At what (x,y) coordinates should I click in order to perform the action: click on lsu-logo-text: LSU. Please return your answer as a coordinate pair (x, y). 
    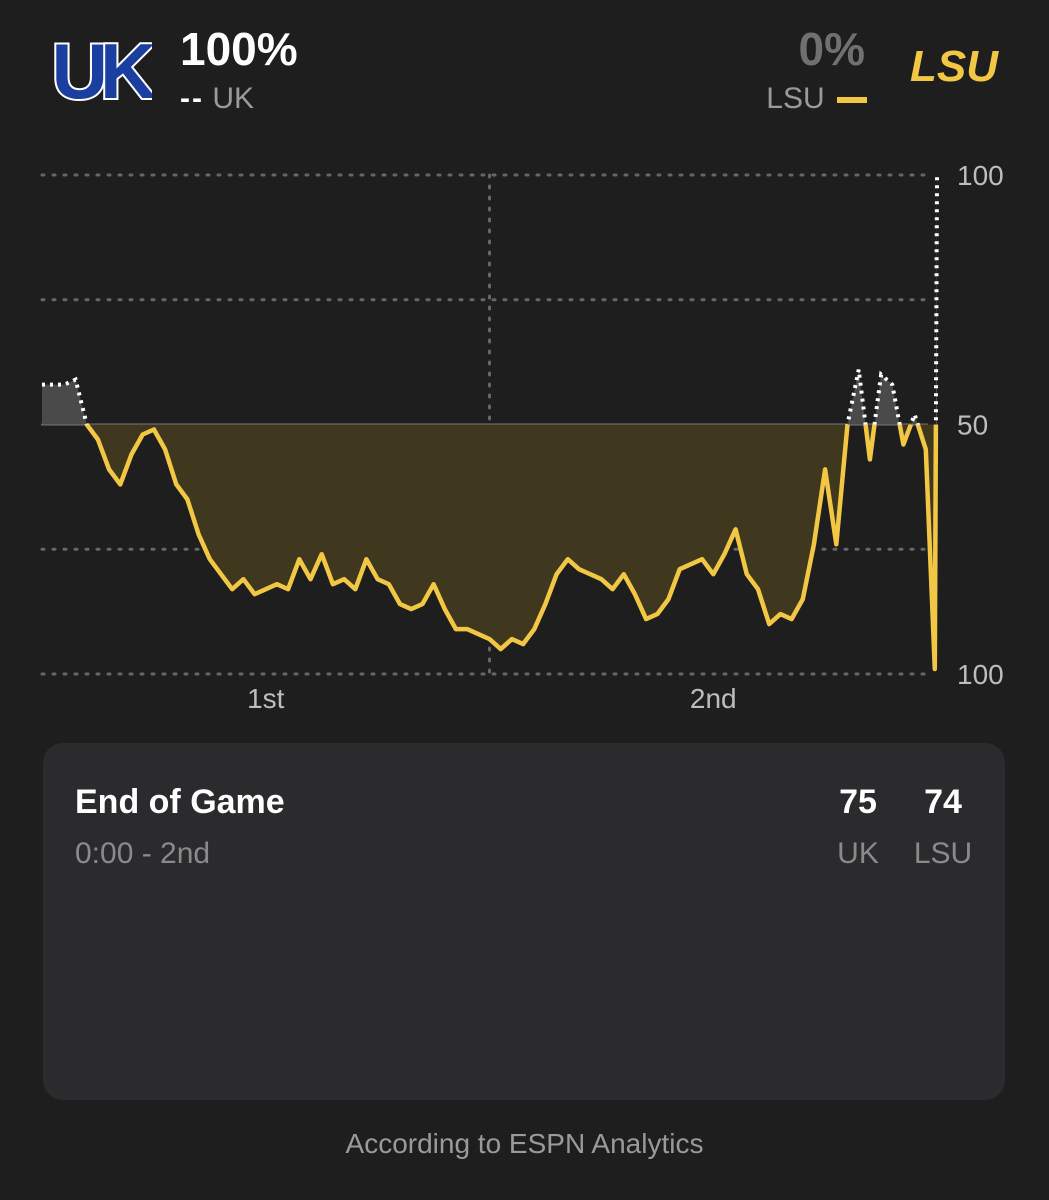
    Looking at the image, I should click on (954, 66).